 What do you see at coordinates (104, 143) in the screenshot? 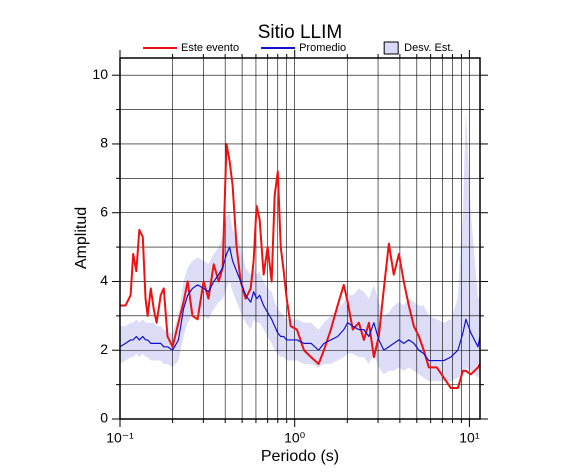
I see `y-tick-label: 8` at bounding box center [104, 143].